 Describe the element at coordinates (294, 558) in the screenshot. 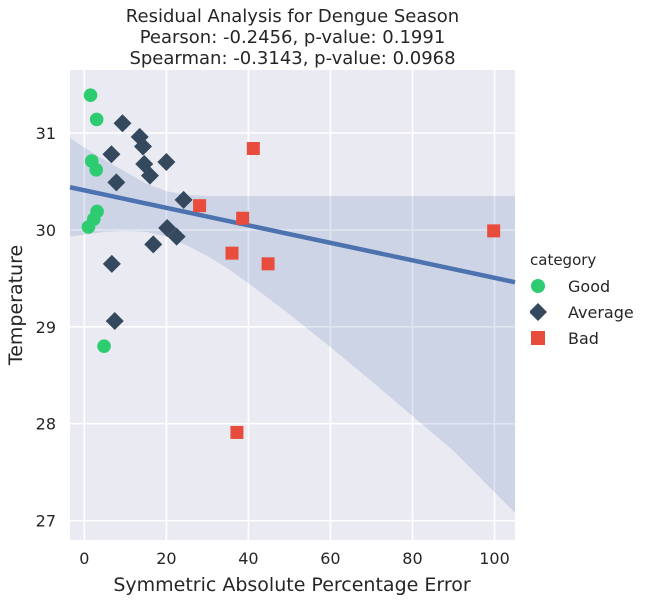

I see `x-tick-labels: 0 20 40 60 80 100` at that location.